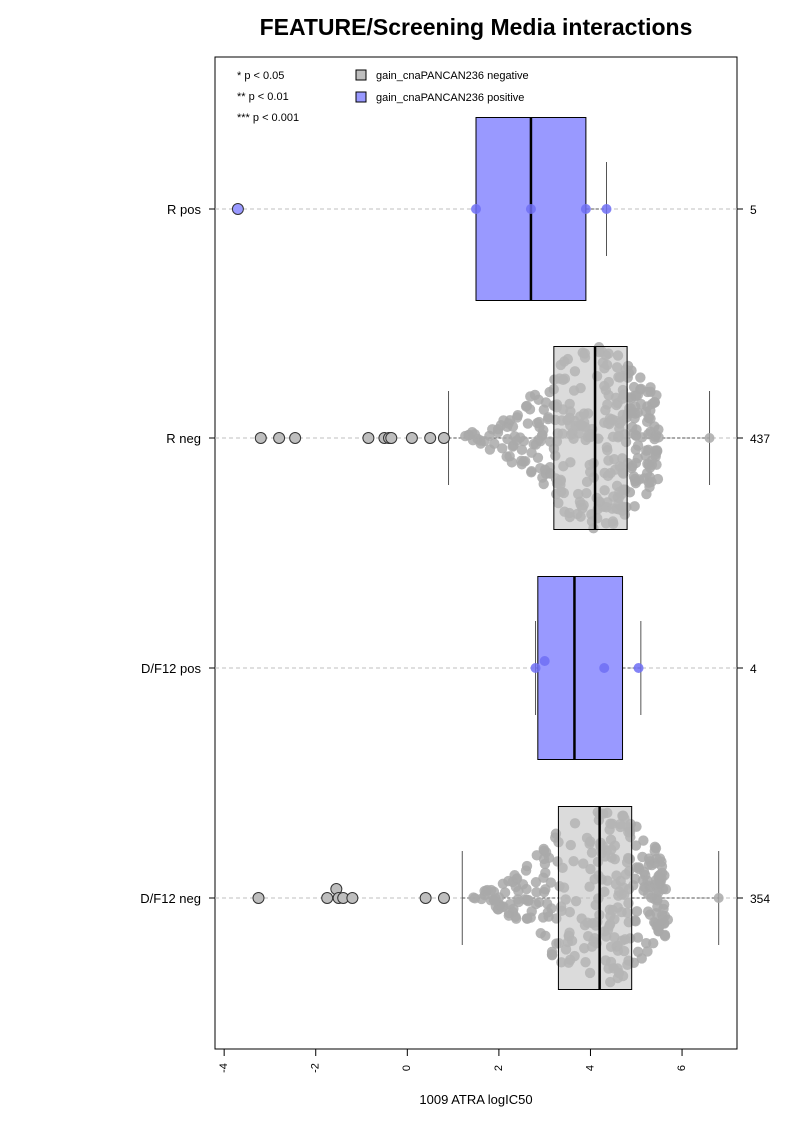  Describe the element at coordinates (407, 1068) in the screenshot. I see `x-tick-label: 0` at that location.